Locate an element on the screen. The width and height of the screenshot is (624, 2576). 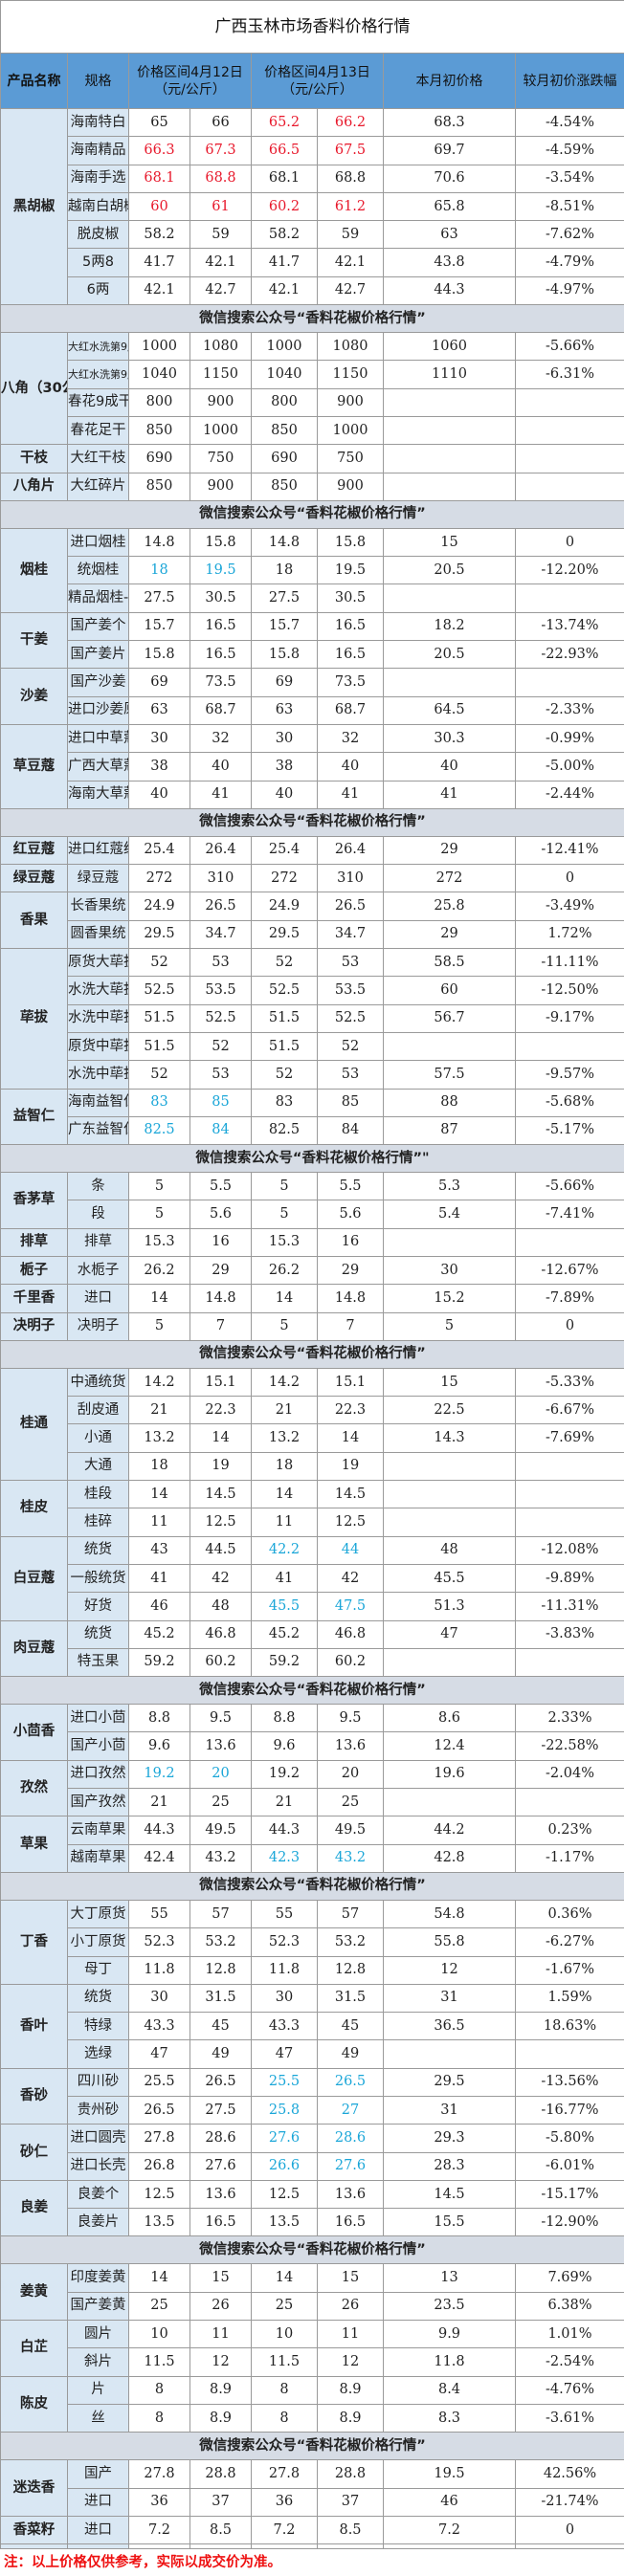
low-apr13-cell: 43.3 is located at coordinates (284, 2026).